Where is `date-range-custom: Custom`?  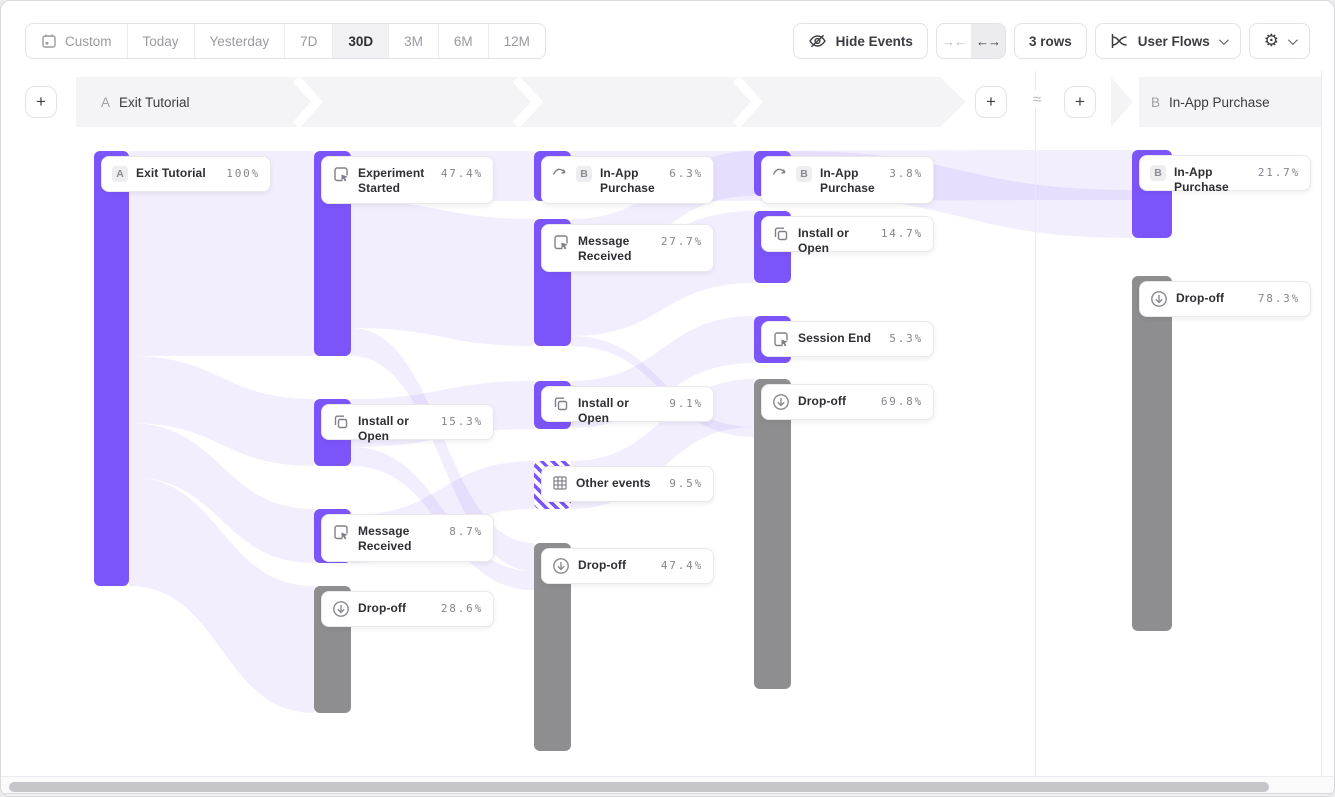 date-range-custom: Custom is located at coordinates (76, 41).